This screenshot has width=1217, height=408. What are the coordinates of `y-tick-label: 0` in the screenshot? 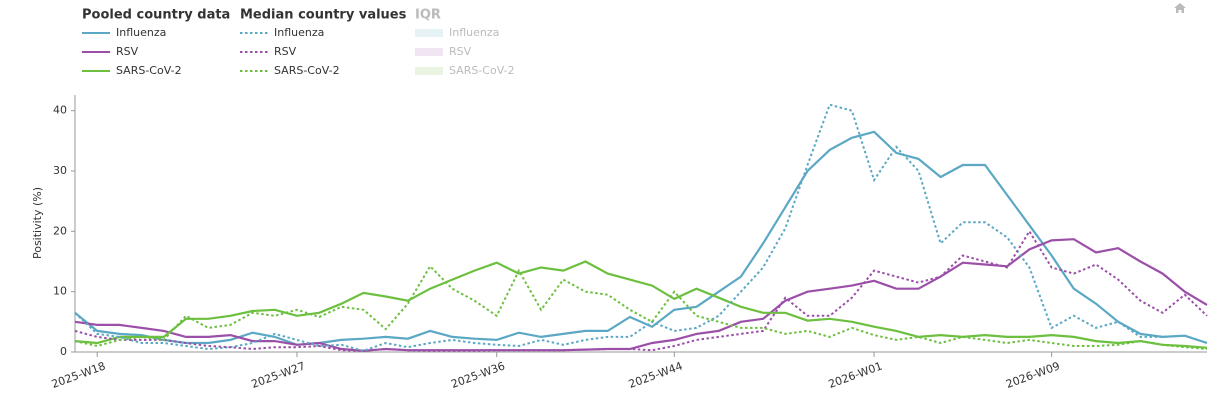 It's located at (63, 351).